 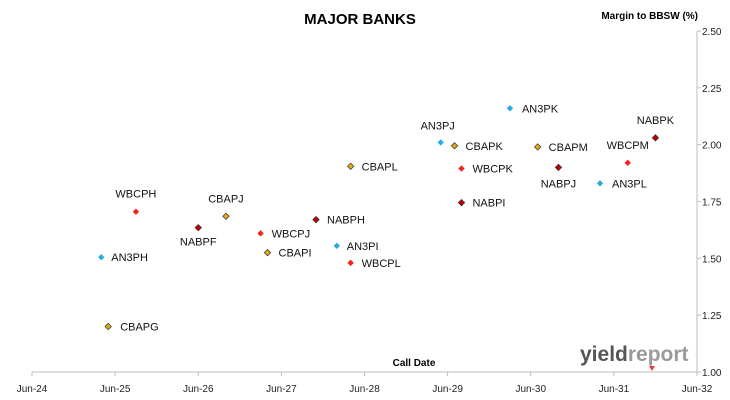 I want to click on yieldreport-logo: yieldreport, so click(x=634, y=357).